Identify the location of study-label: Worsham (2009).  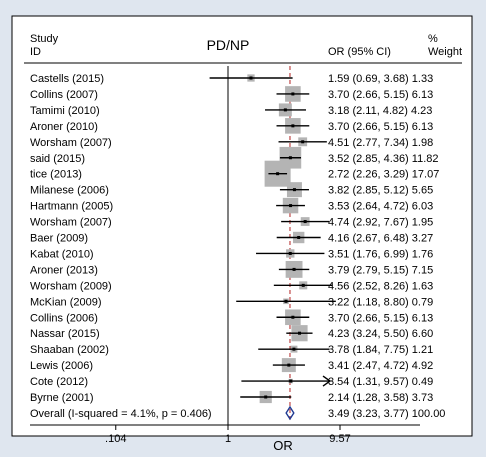
(71, 286).